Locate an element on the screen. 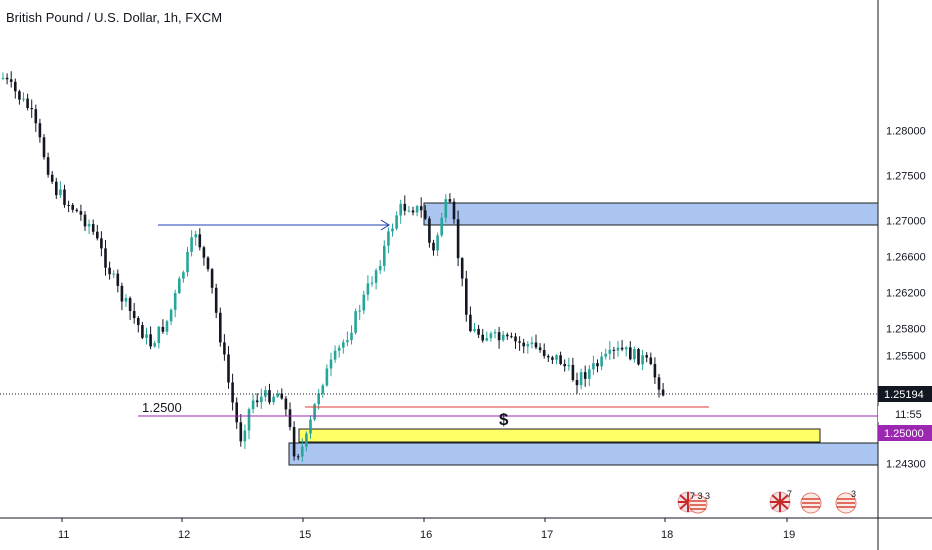 The height and width of the screenshot is (550, 932). x-tick-label: 18 is located at coordinates (667, 535).